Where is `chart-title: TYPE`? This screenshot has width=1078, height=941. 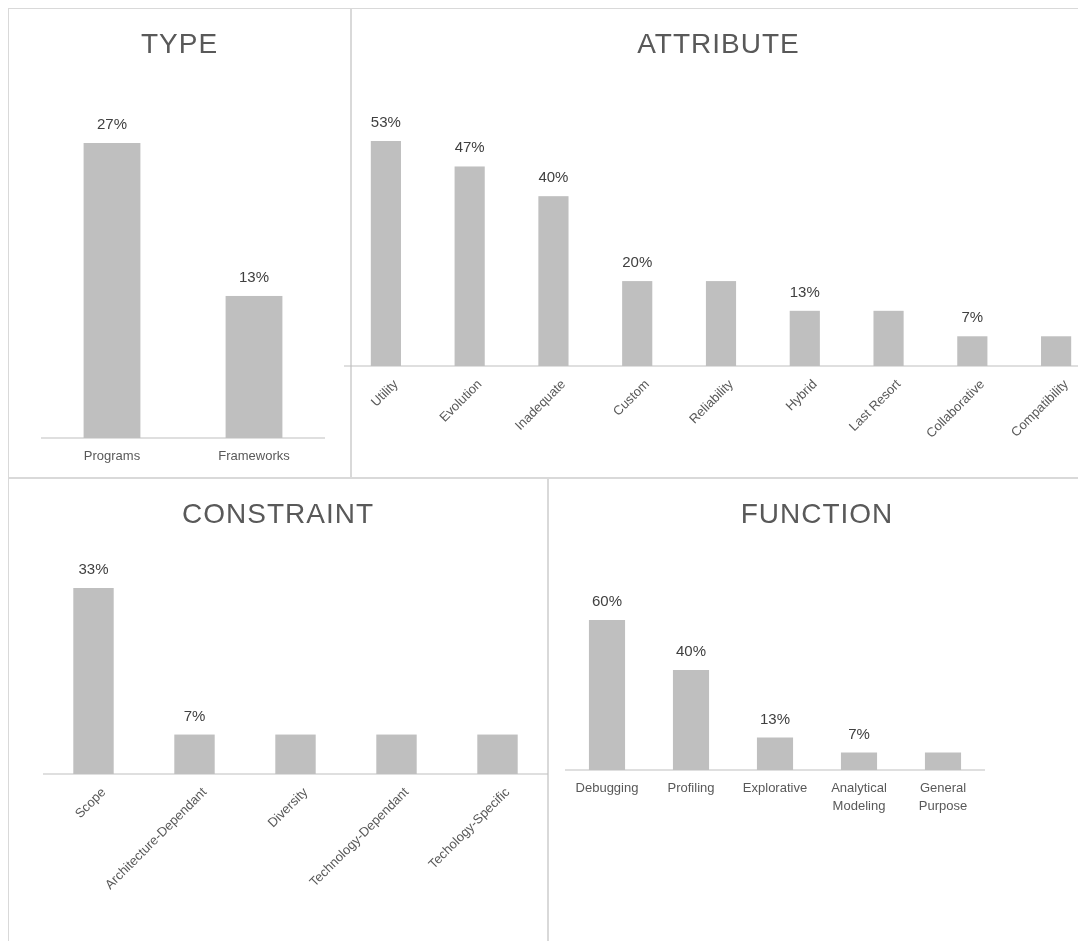
chart-title: TYPE is located at coordinates (179, 43).